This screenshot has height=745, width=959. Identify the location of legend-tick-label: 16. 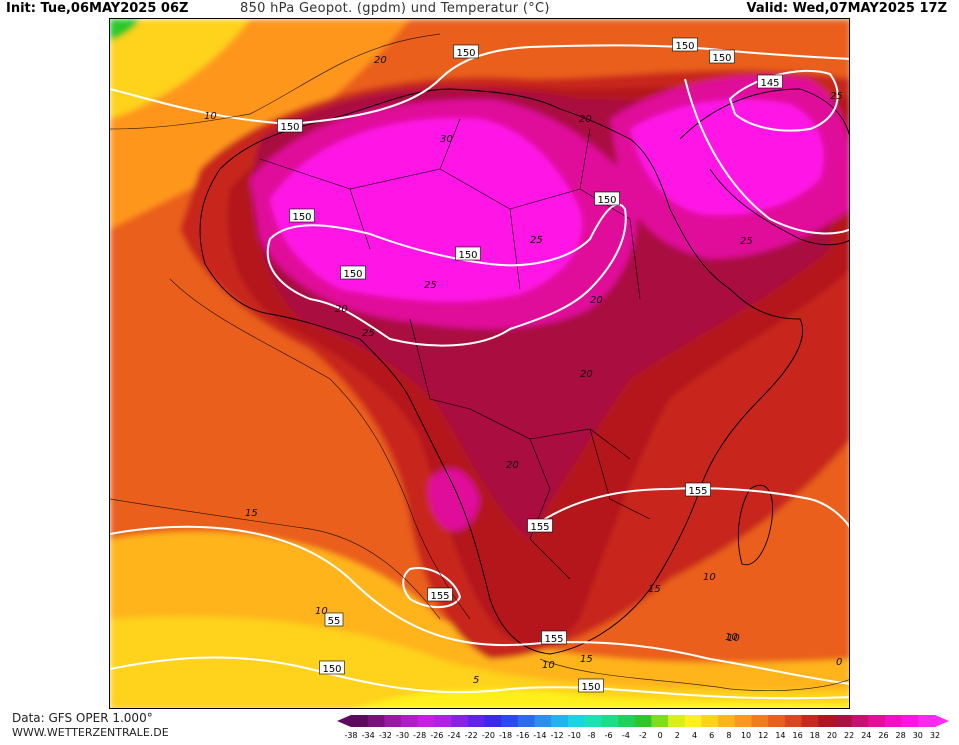
(797, 735).